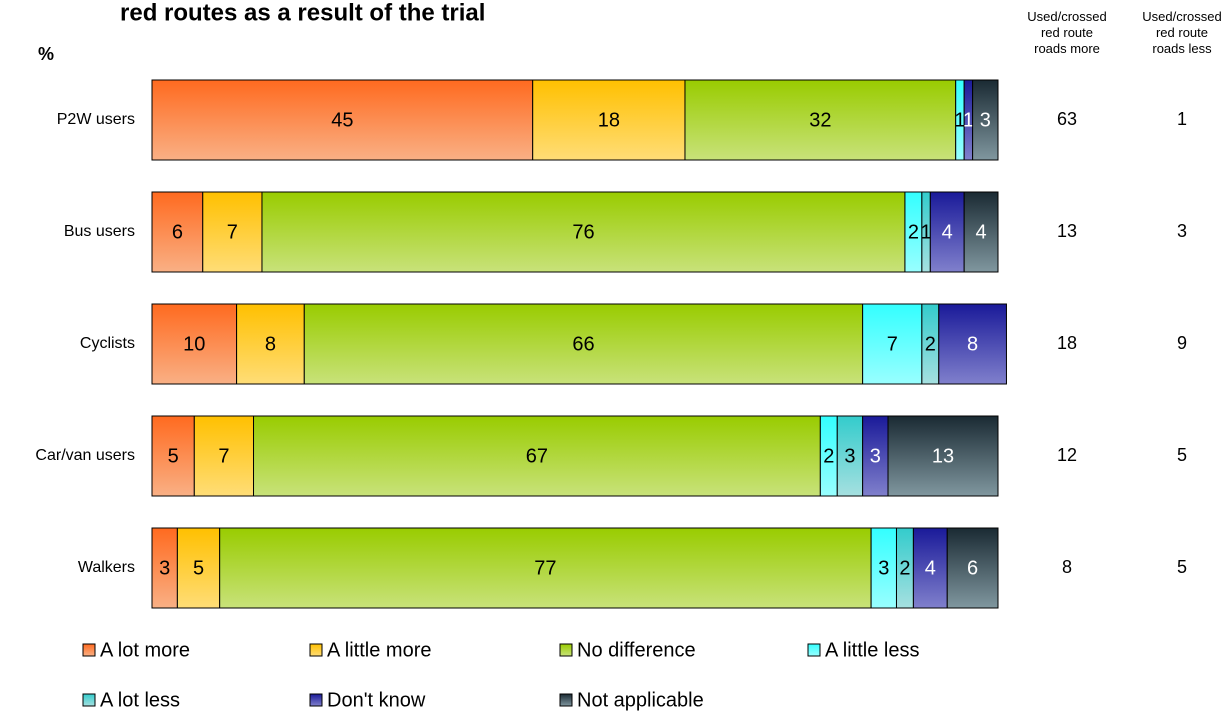 Image resolution: width=1228 pixels, height=713 pixels. I want to click on data-label: 67, so click(537, 456).